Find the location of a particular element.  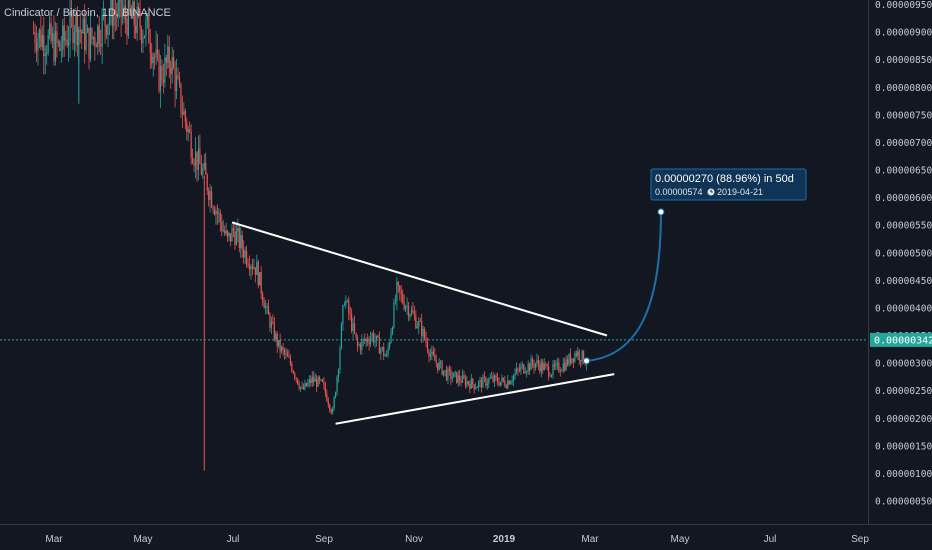

price-tick-label: 0.00000850 is located at coordinates (903, 60).